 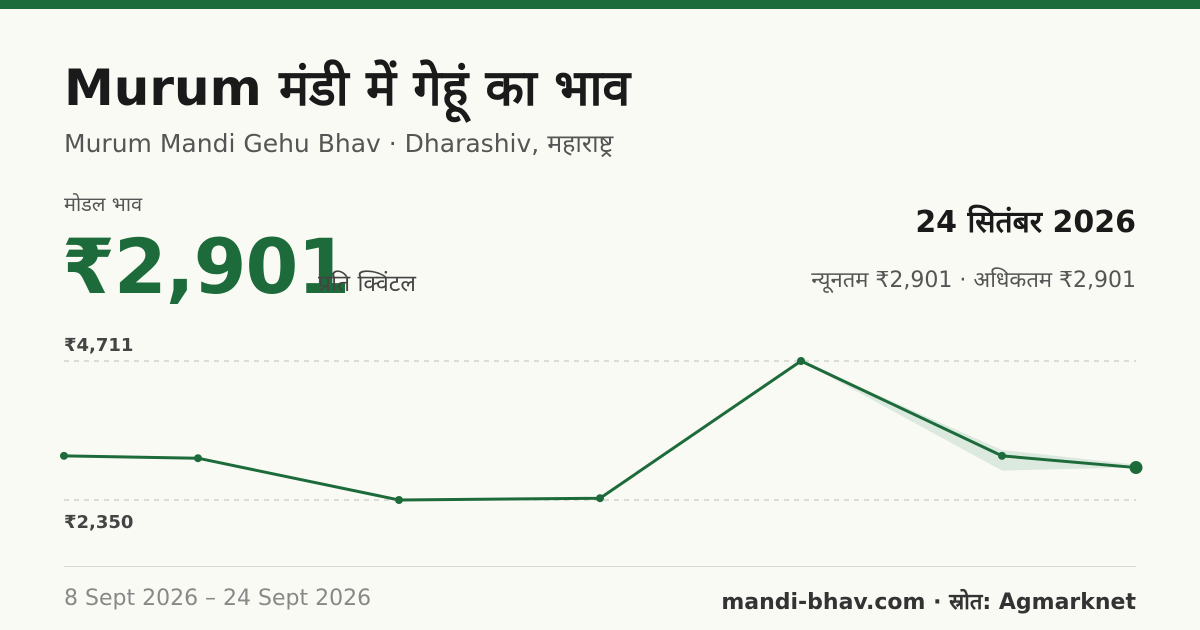 I want to click on modal-price-value: ₹2,901, so click(x=206, y=266).